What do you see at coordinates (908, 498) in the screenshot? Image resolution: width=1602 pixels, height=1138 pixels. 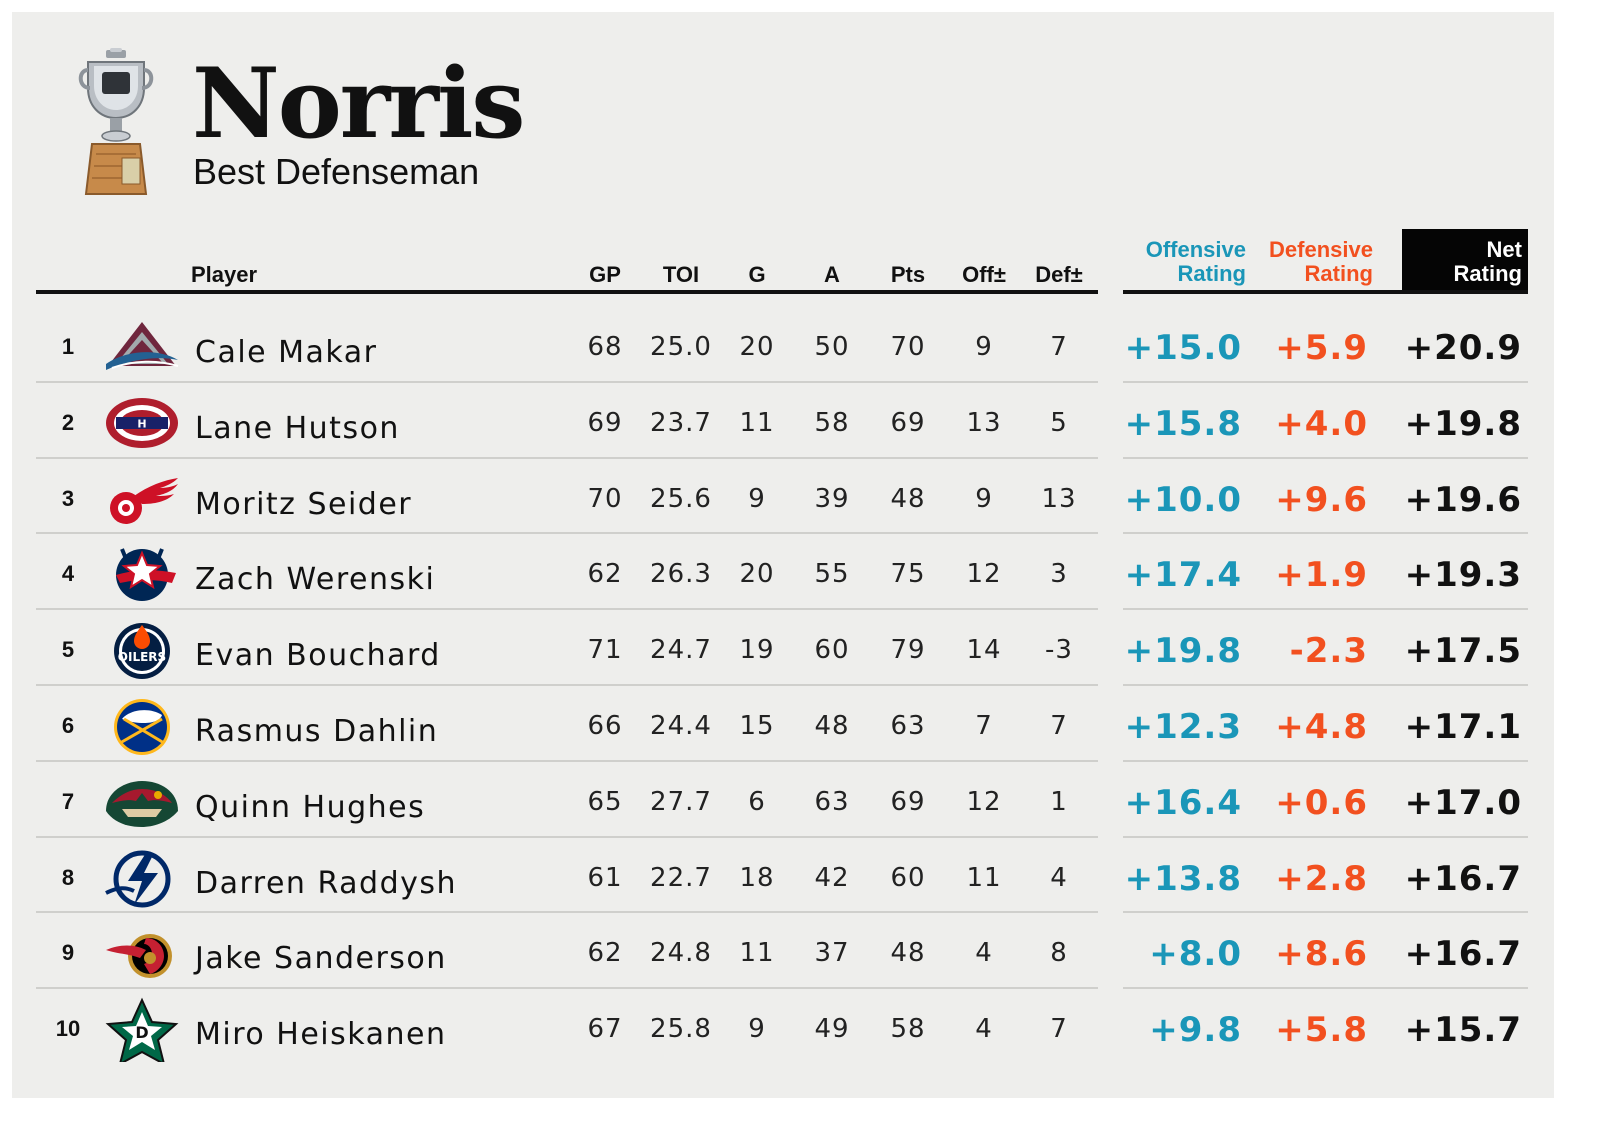 I see `stat-points: 48` at bounding box center [908, 498].